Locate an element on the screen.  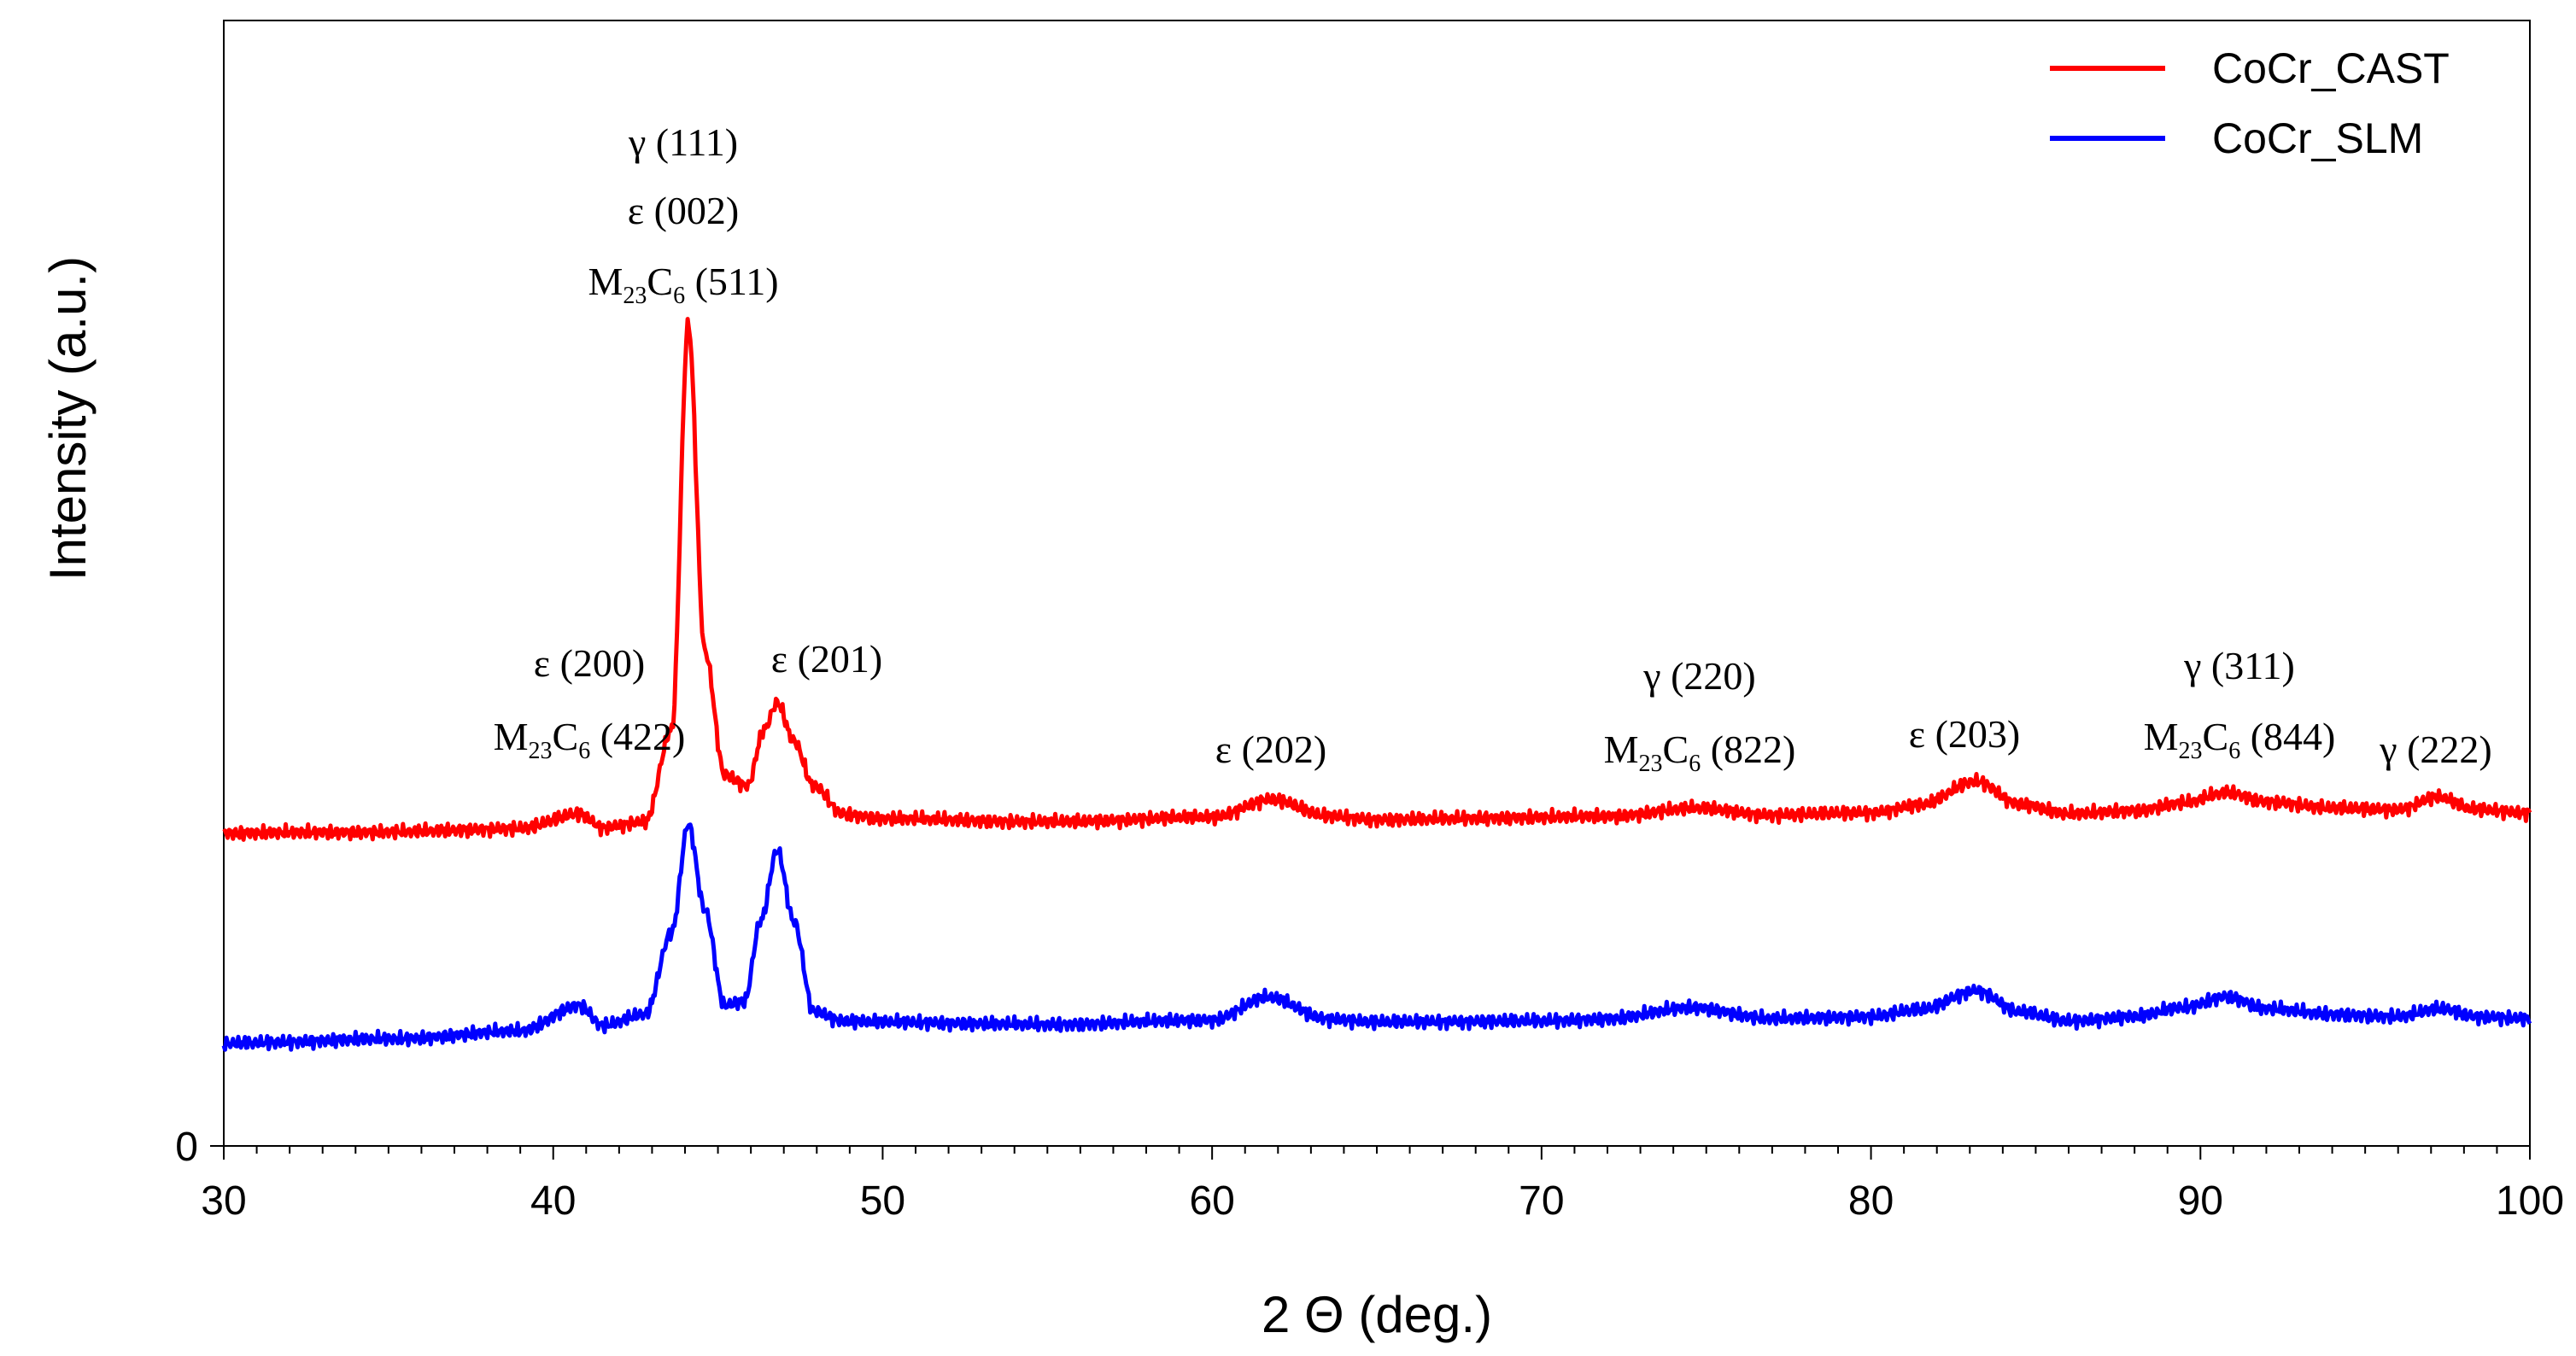
legend-label: CoCr_SLM is located at coordinates (2317, 138).